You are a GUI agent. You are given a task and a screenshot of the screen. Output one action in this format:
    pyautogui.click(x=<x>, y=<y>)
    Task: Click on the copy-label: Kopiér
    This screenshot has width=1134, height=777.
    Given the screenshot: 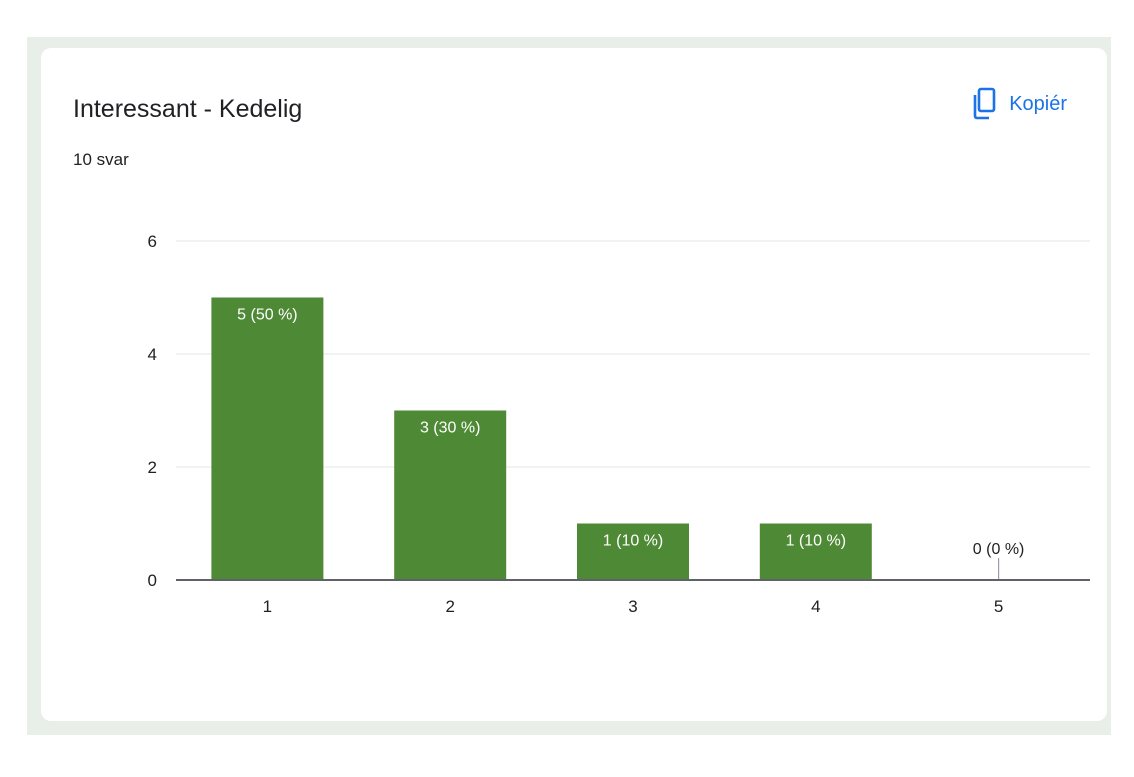 What is the action you would take?
    pyautogui.click(x=1038, y=103)
    